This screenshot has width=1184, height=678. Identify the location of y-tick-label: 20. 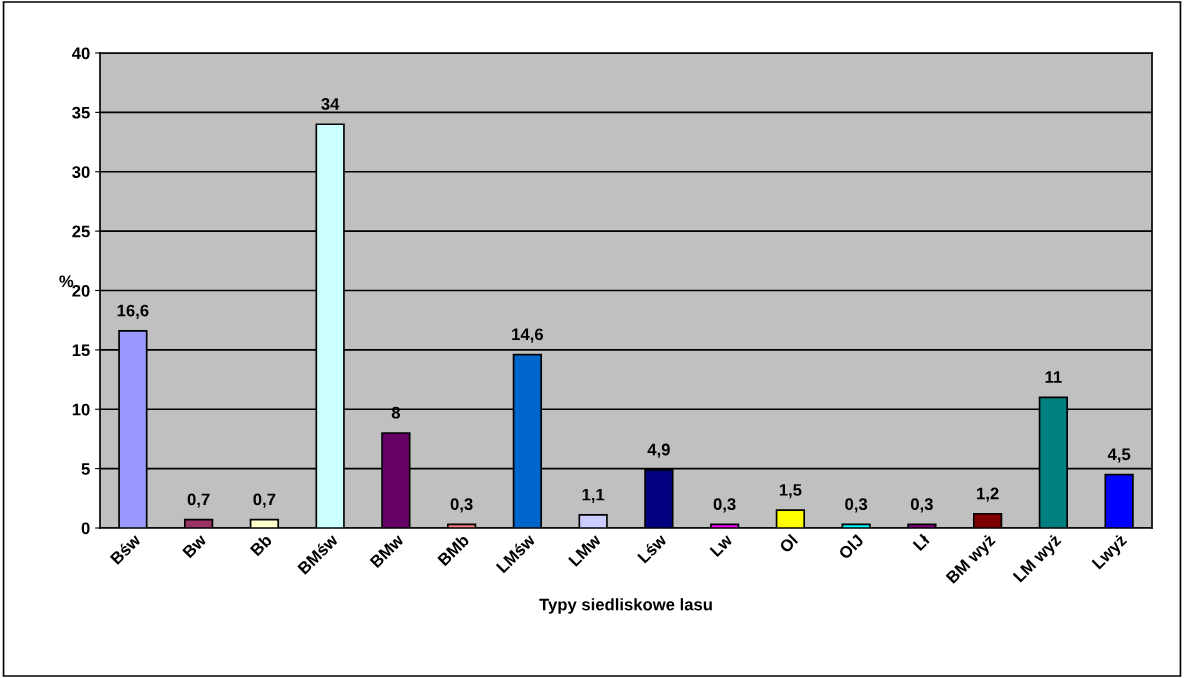
(81, 290).